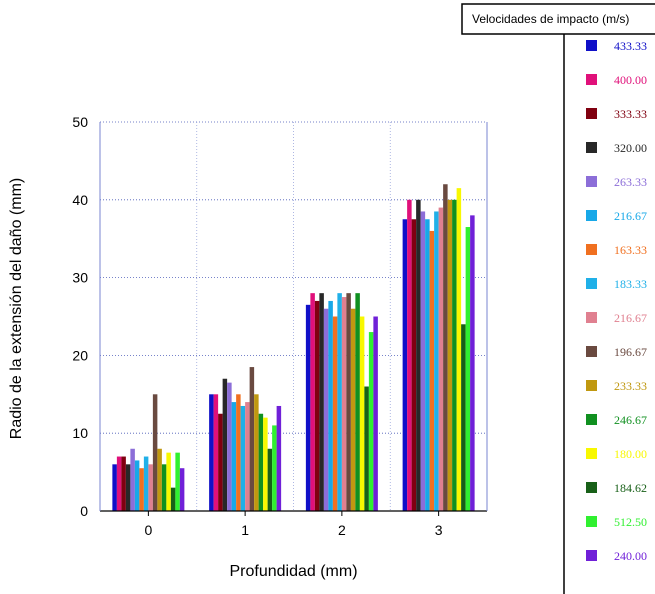  Describe the element at coordinates (630, 420) in the screenshot. I see `legend-label: 246.67` at that location.